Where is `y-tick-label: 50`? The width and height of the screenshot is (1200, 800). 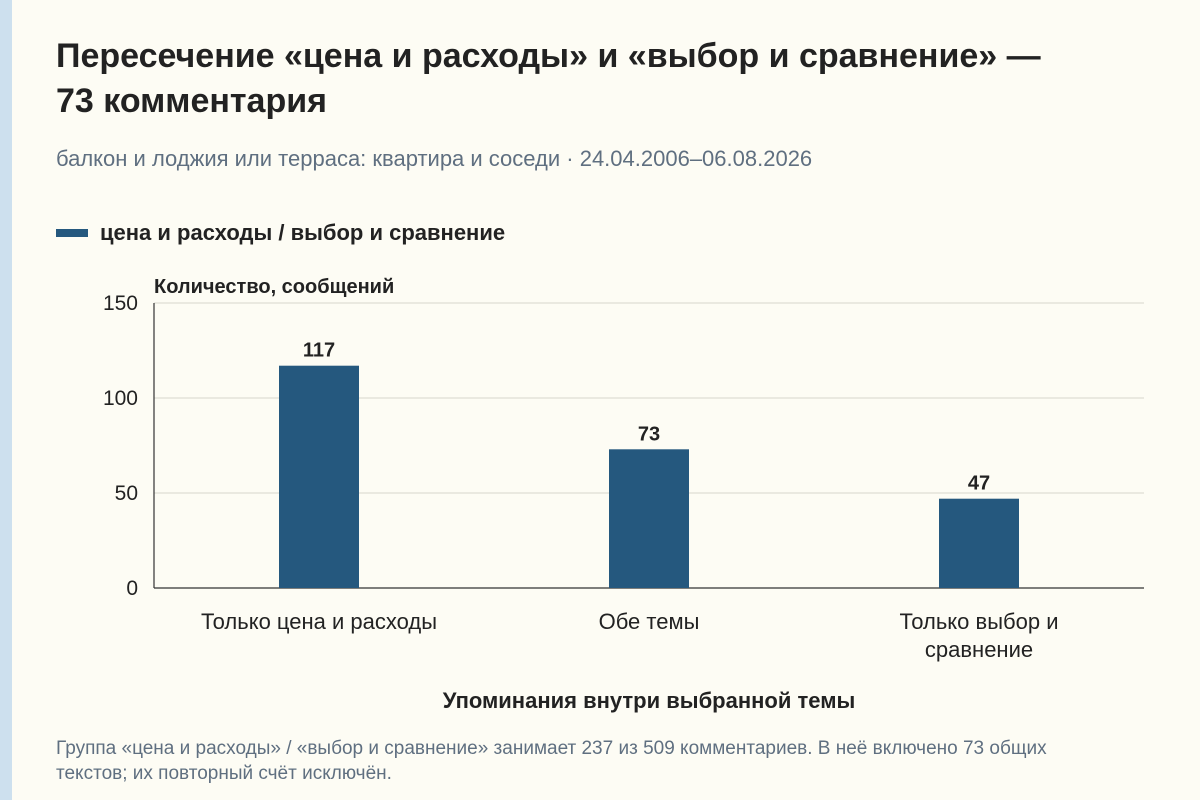 y-tick-label: 50 is located at coordinates (126, 493).